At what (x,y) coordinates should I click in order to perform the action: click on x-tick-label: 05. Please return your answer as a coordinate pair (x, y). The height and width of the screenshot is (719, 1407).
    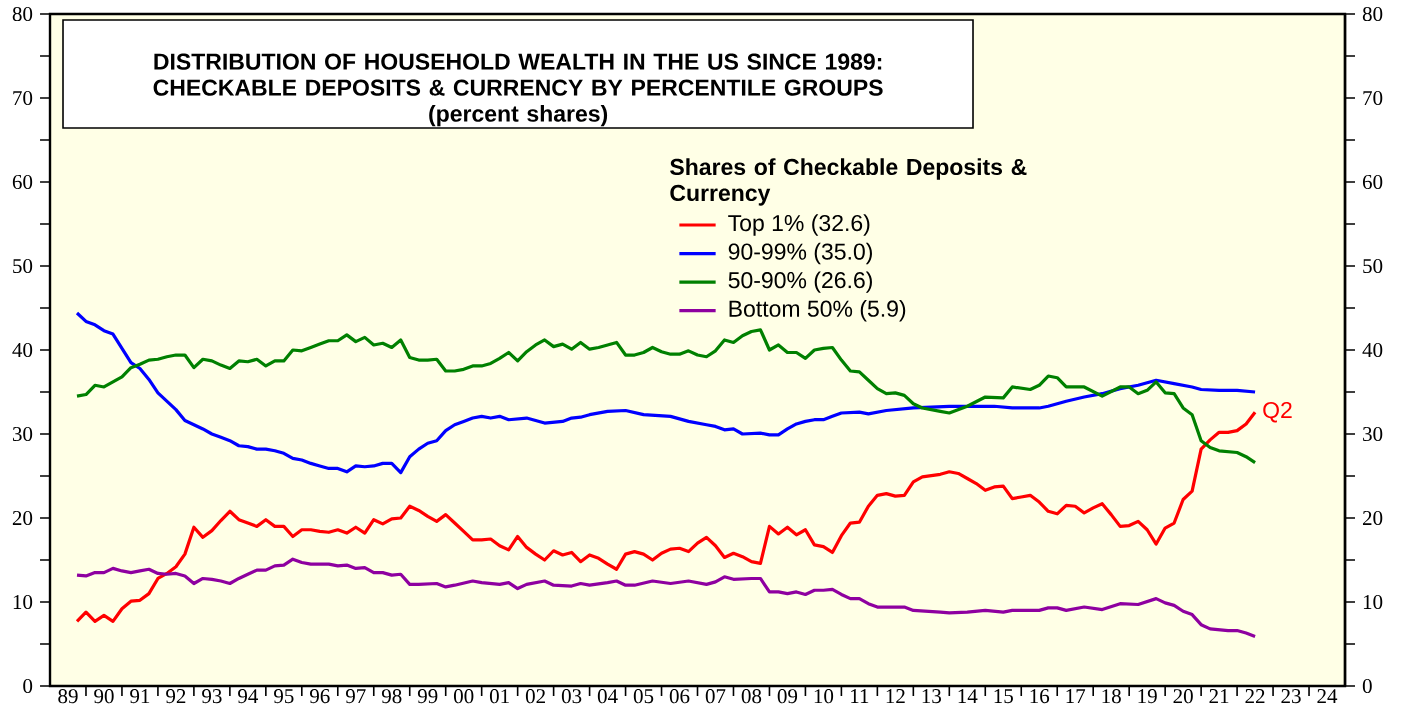
    Looking at the image, I should click on (643, 696).